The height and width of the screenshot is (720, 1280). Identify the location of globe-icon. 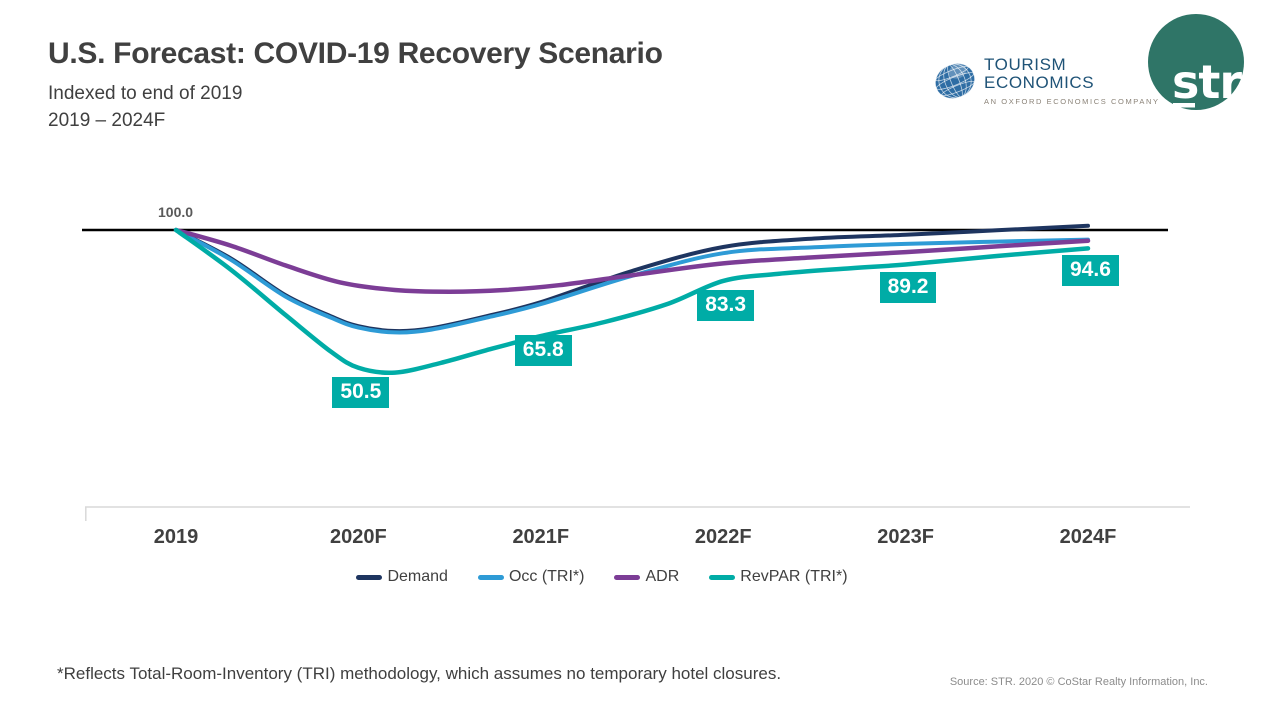
(955, 81).